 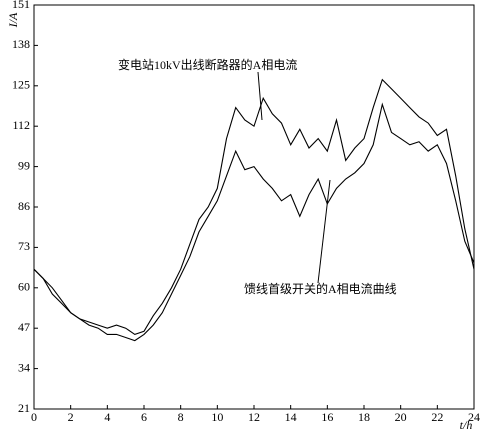 What do you see at coordinates (107, 417) in the screenshot?
I see `x-tick-label: 4` at bounding box center [107, 417].